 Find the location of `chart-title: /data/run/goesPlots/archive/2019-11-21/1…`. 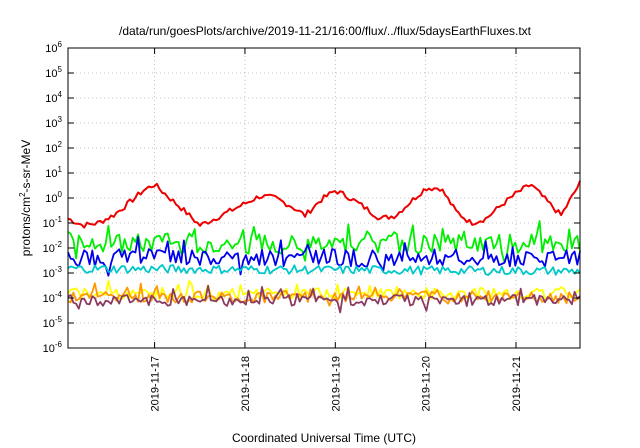

chart-title: /data/run/goesPlots/archive/2019-11-21/1… is located at coordinates (325, 31).